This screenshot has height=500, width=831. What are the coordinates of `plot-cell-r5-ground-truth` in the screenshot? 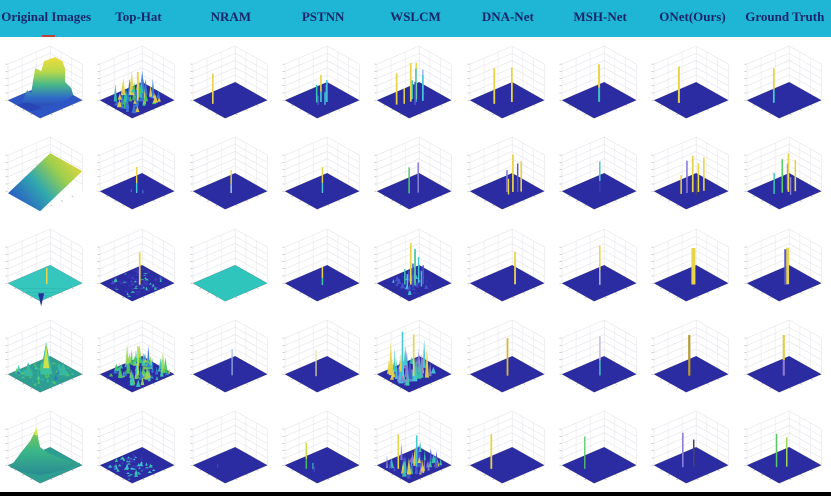 It's located at (785, 448).